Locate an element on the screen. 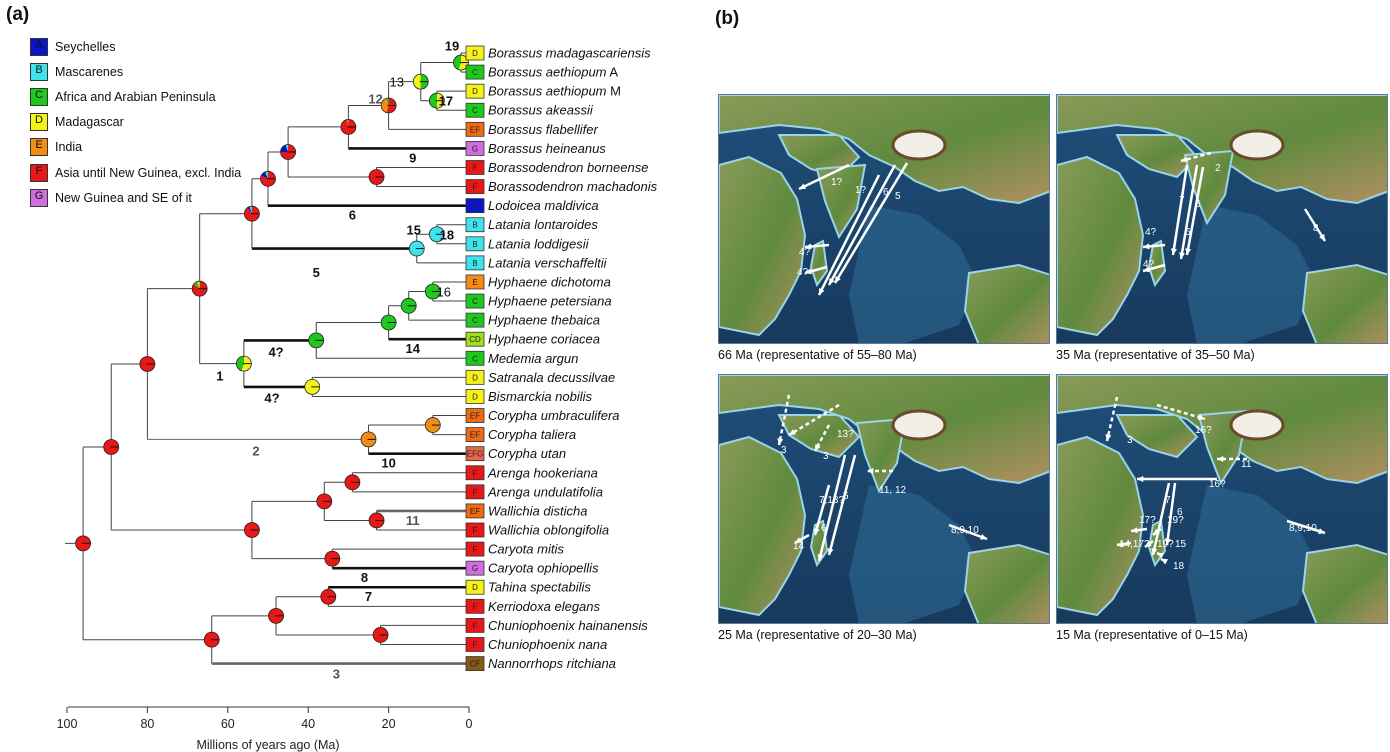 The height and width of the screenshot is (752, 1390). pie-slice is located at coordinates (385, 105).